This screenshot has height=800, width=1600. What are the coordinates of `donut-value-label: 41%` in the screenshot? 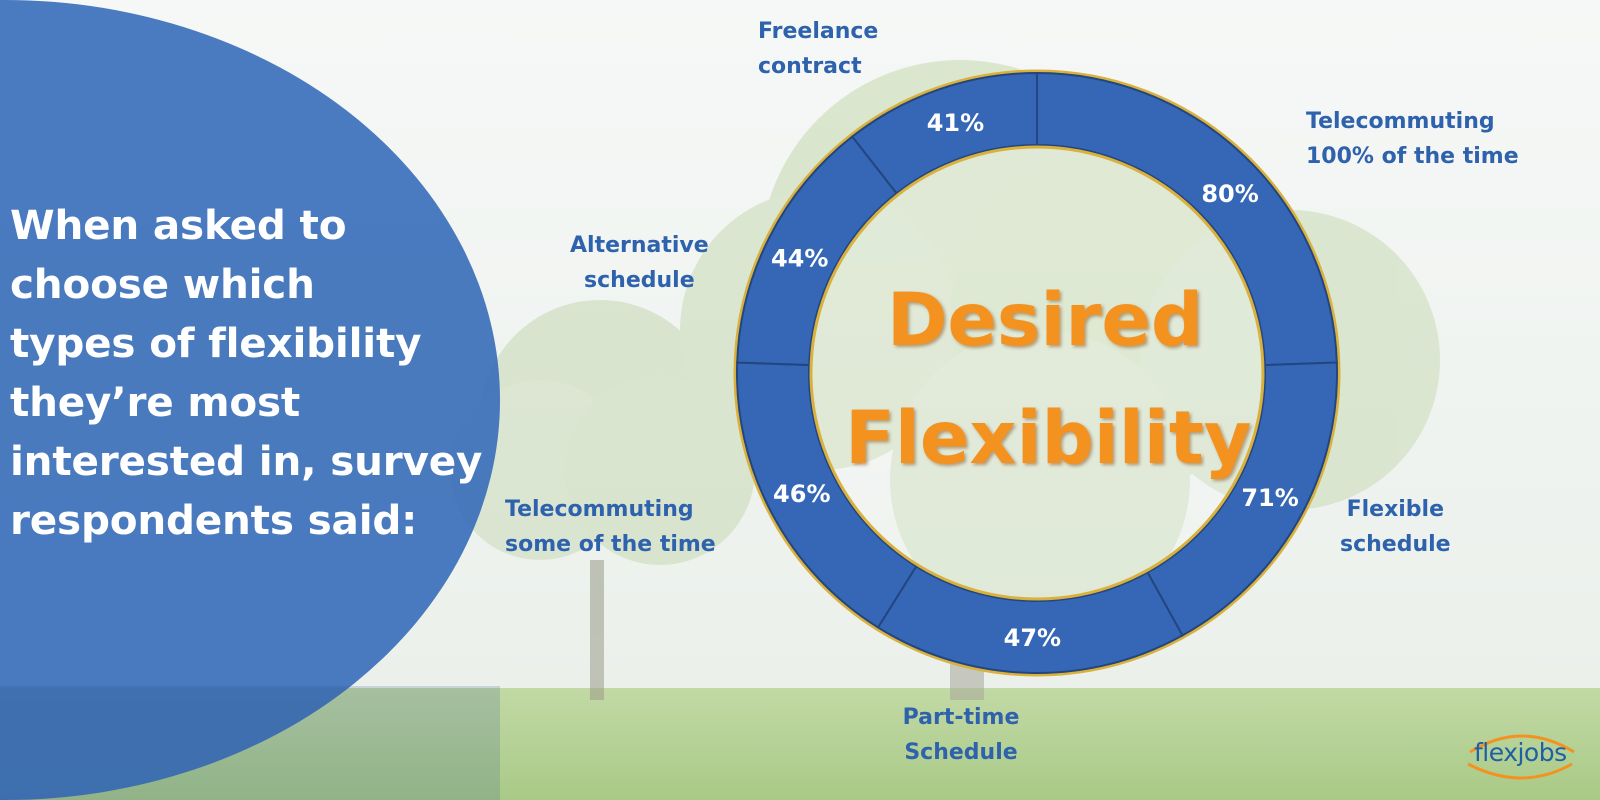 It's located at (955, 123).